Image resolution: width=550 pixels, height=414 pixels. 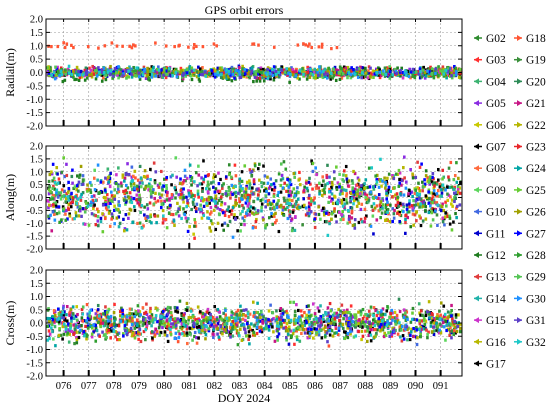 I want to click on y-tick-label: 1.5, so click(x=36, y=33).